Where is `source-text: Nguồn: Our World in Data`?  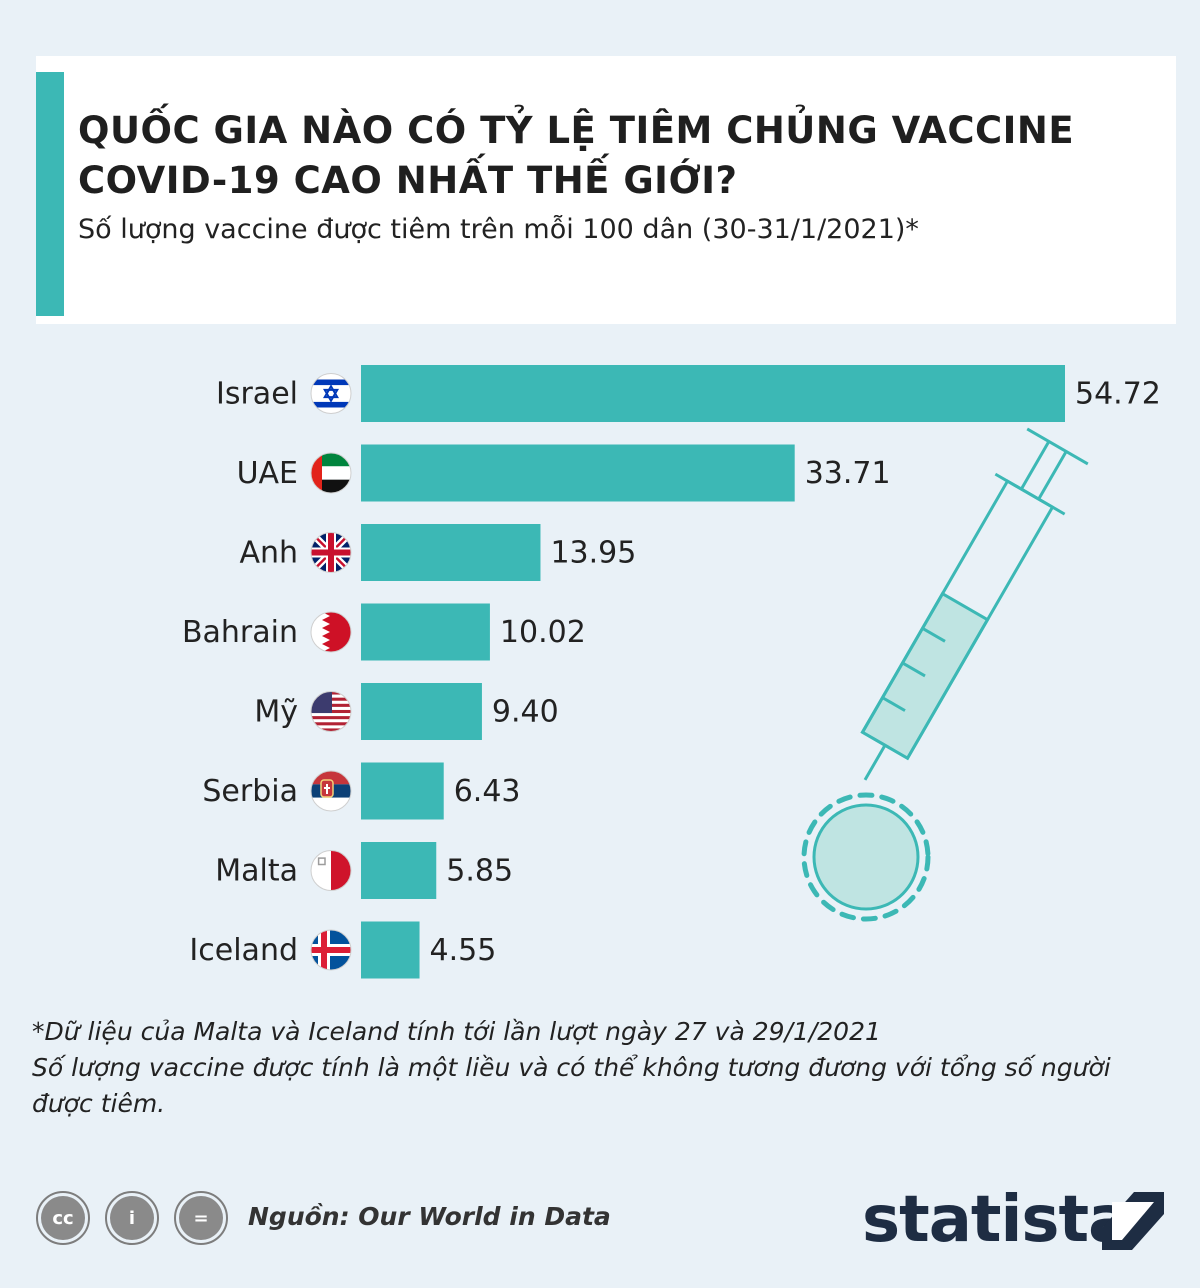 source-text: Nguồn: Our World in Data is located at coordinates (429, 1216).